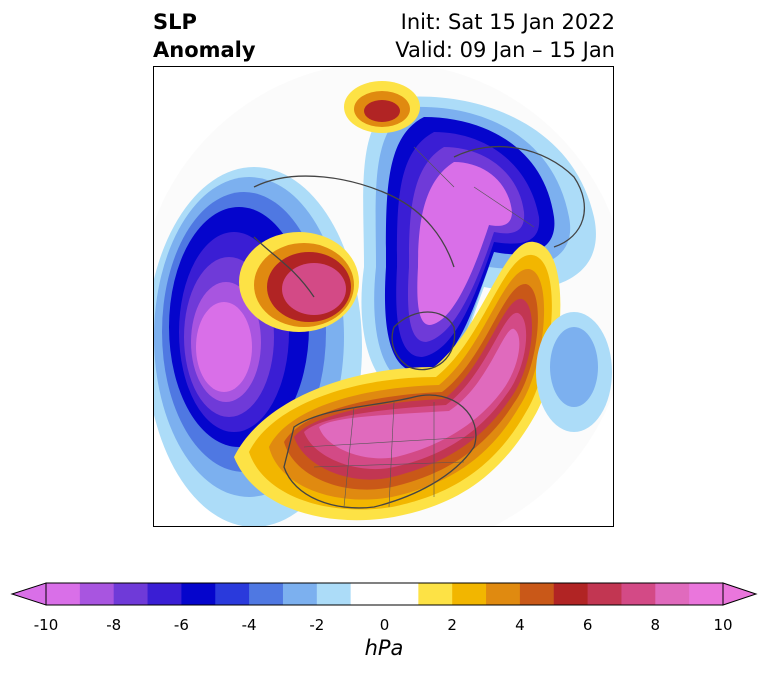 This screenshot has width=768, height=673. What do you see at coordinates (299, 282) in the screenshot?
I see `alaska-high-anomaly` at bounding box center [299, 282].